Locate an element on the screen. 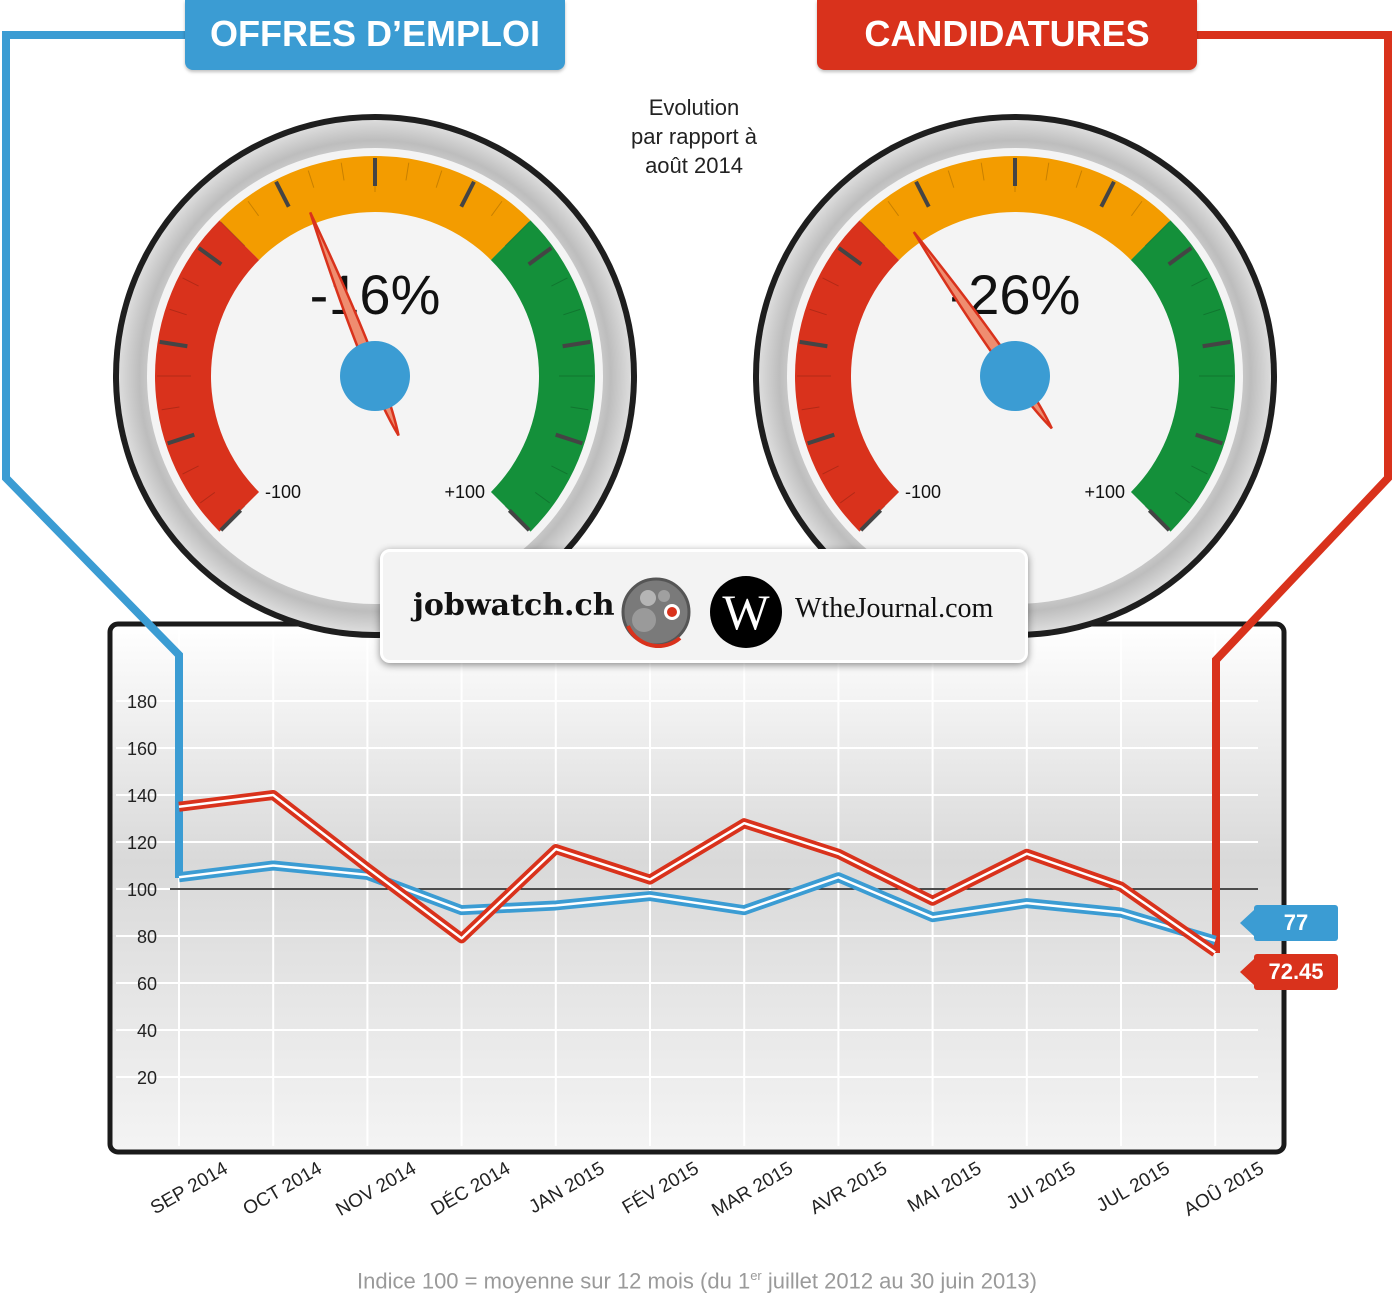 The image size is (1394, 1299). x-tick-label: MAR 2015 is located at coordinates (752, 1189).